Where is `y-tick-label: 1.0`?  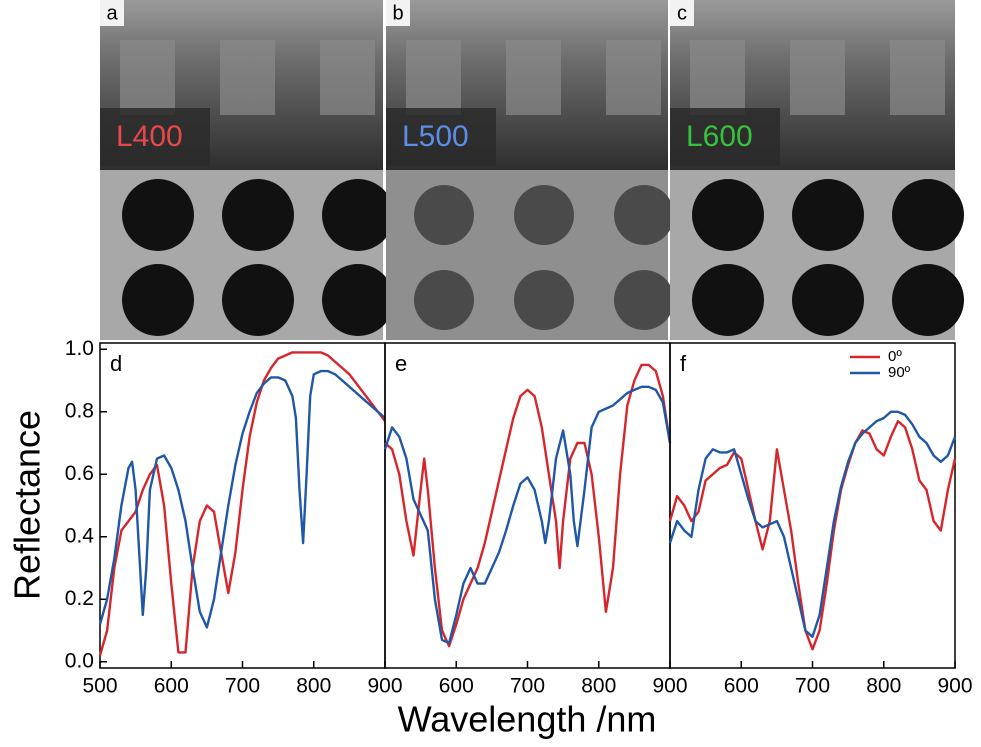 y-tick-label: 1.0 is located at coordinates (79, 348).